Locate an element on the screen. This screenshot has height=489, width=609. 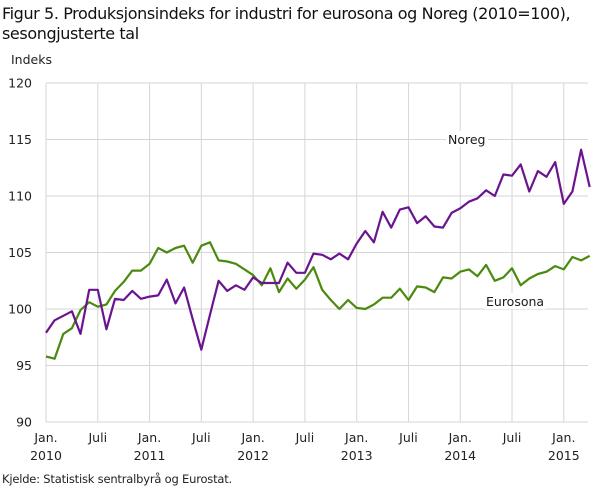
x-tick-year: 2010 is located at coordinates (46, 455).